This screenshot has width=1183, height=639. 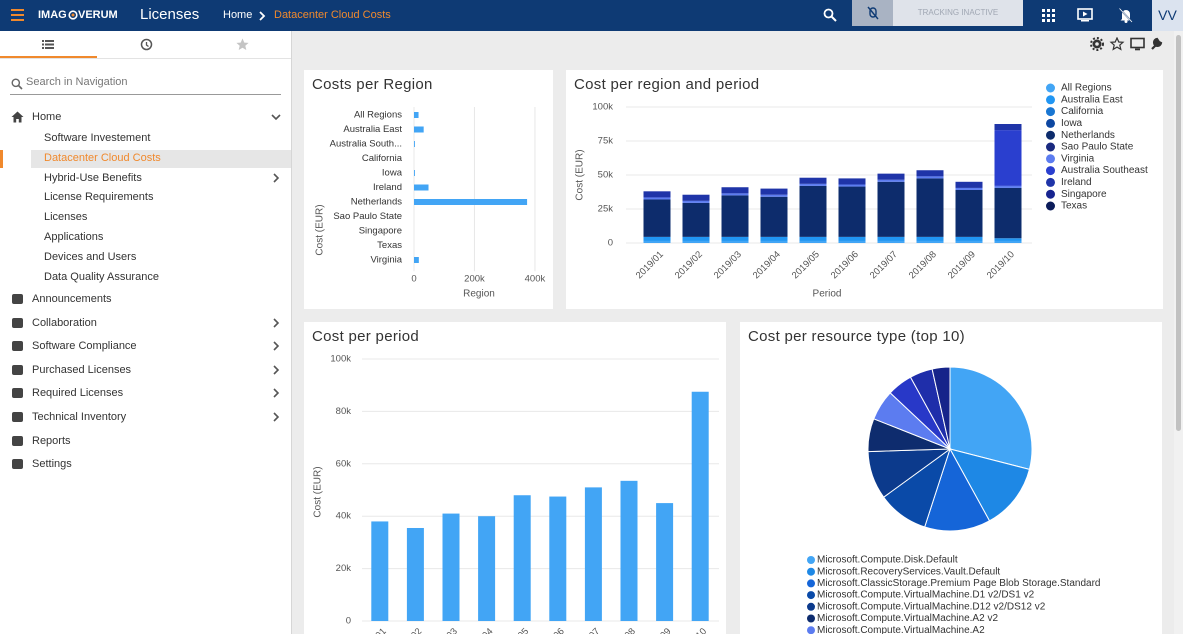 What do you see at coordinates (344, 516) in the screenshot?
I see `y-tick-label: 40k` at bounding box center [344, 516].